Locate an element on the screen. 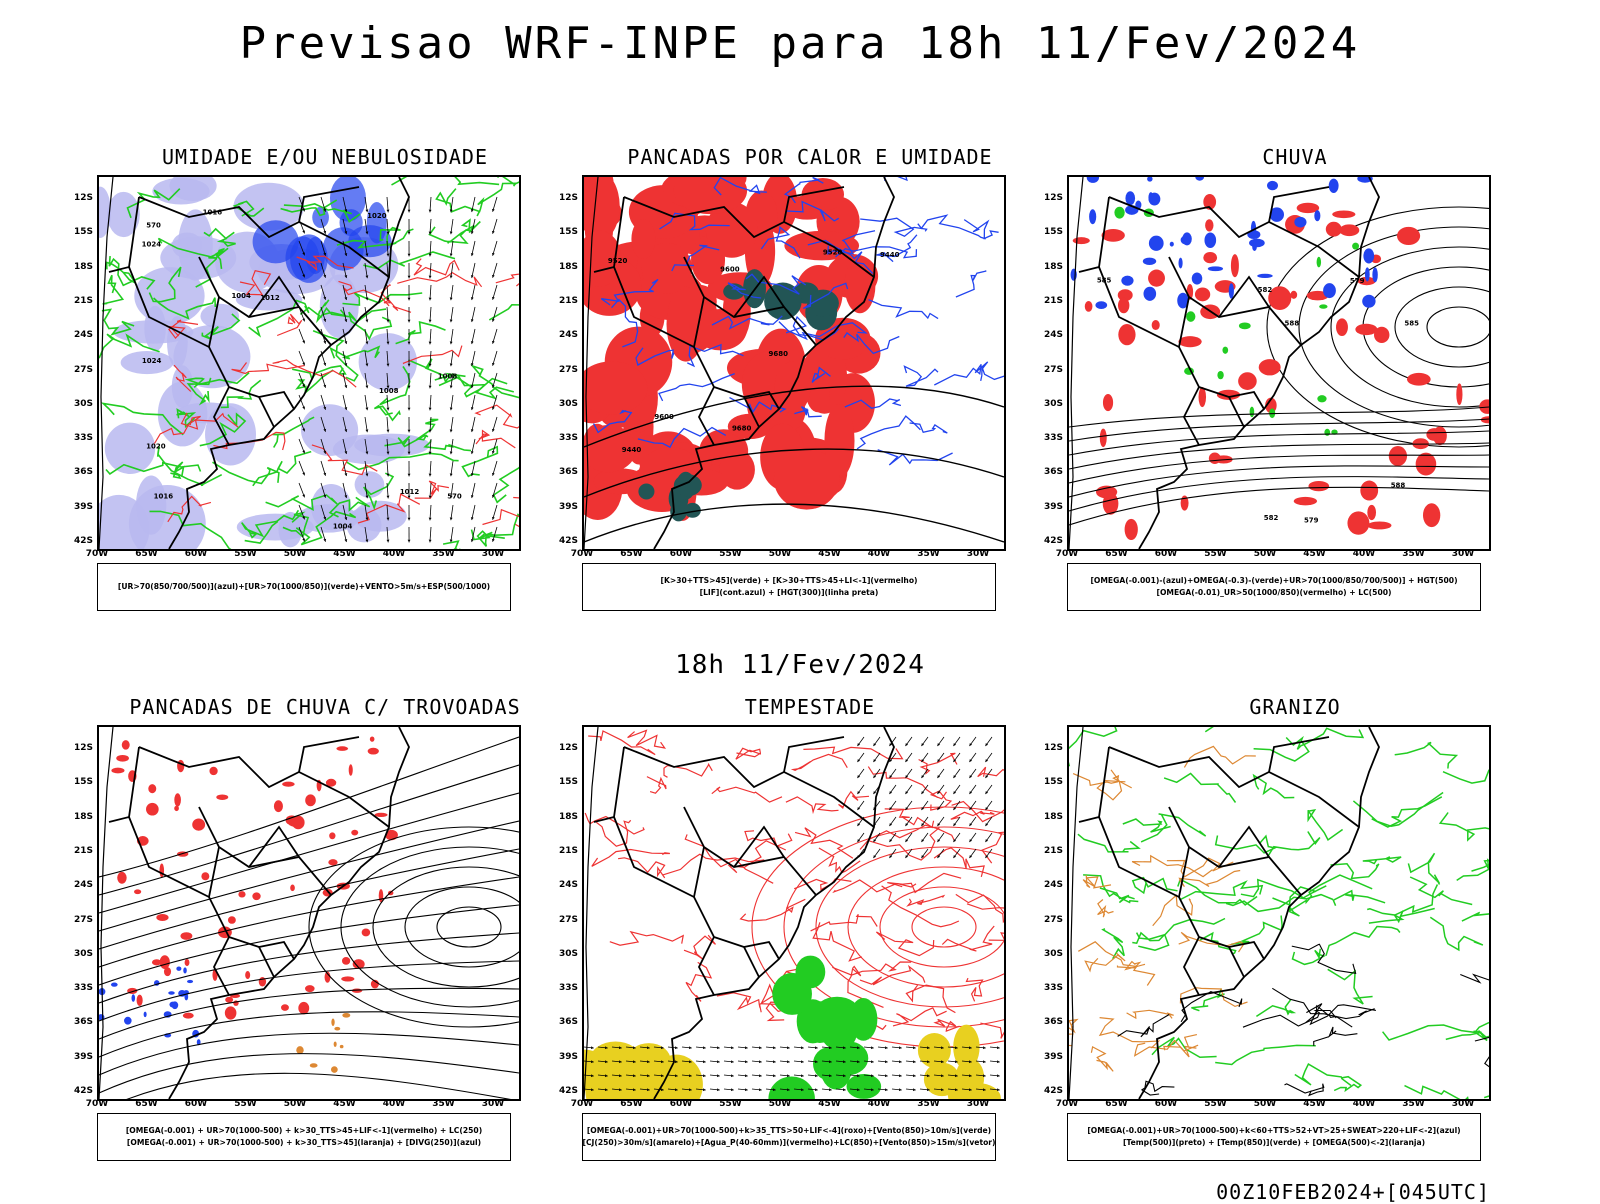 The image size is (1600, 1204). contour-value-label: 1024 is located at coordinates (152, 361).